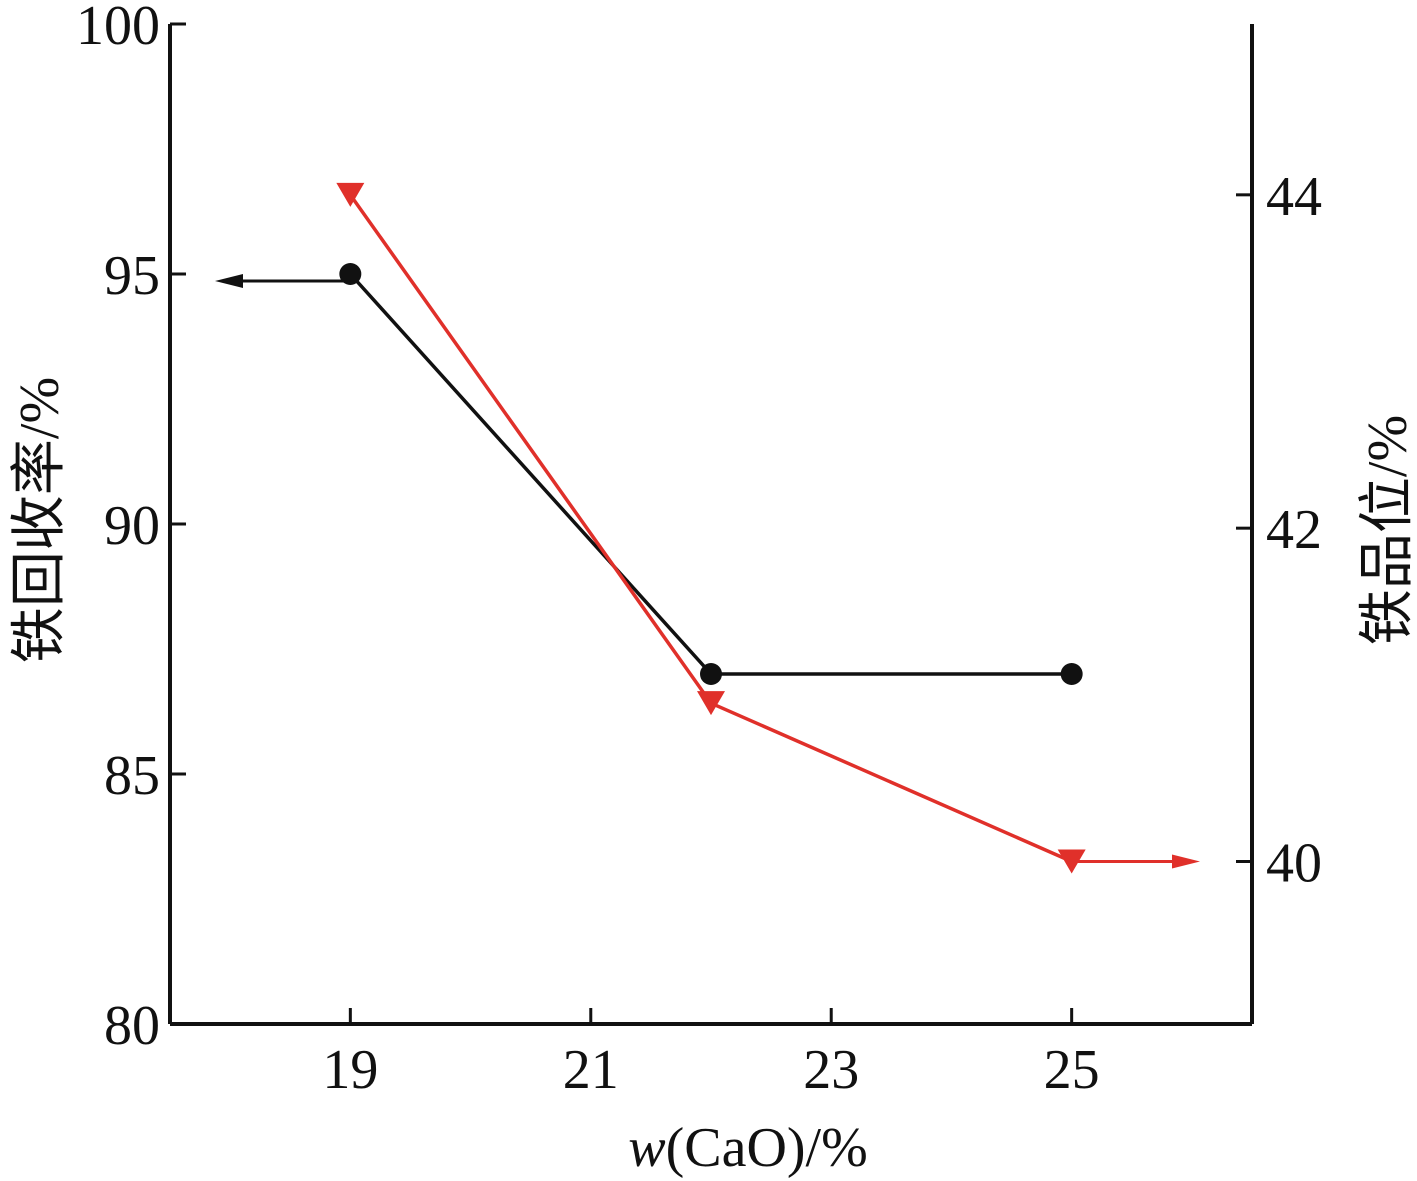 The width and height of the screenshot is (1417, 1181). Describe the element at coordinates (1072, 1070) in the screenshot. I see `x-tick-label: 25` at that location.